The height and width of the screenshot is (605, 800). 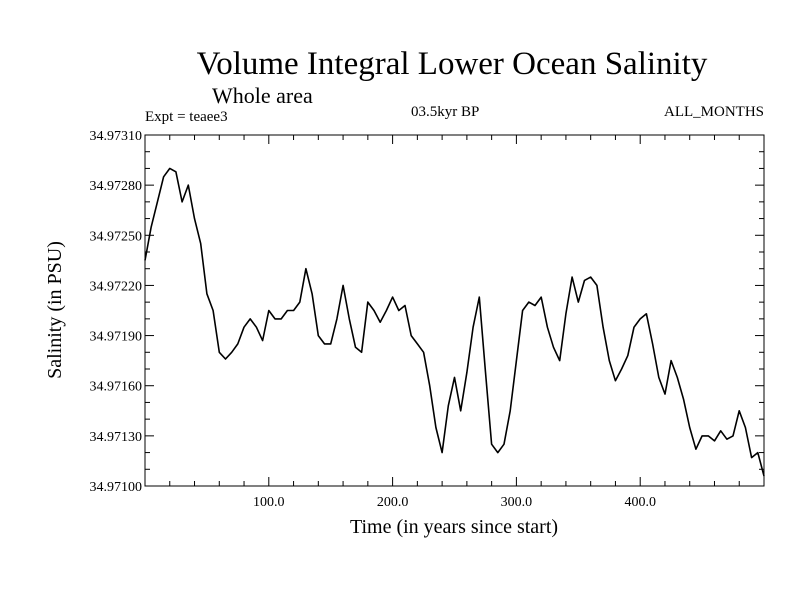 What do you see at coordinates (116, 487) in the screenshot?
I see `y-tick-label: 34.97100` at bounding box center [116, 487].